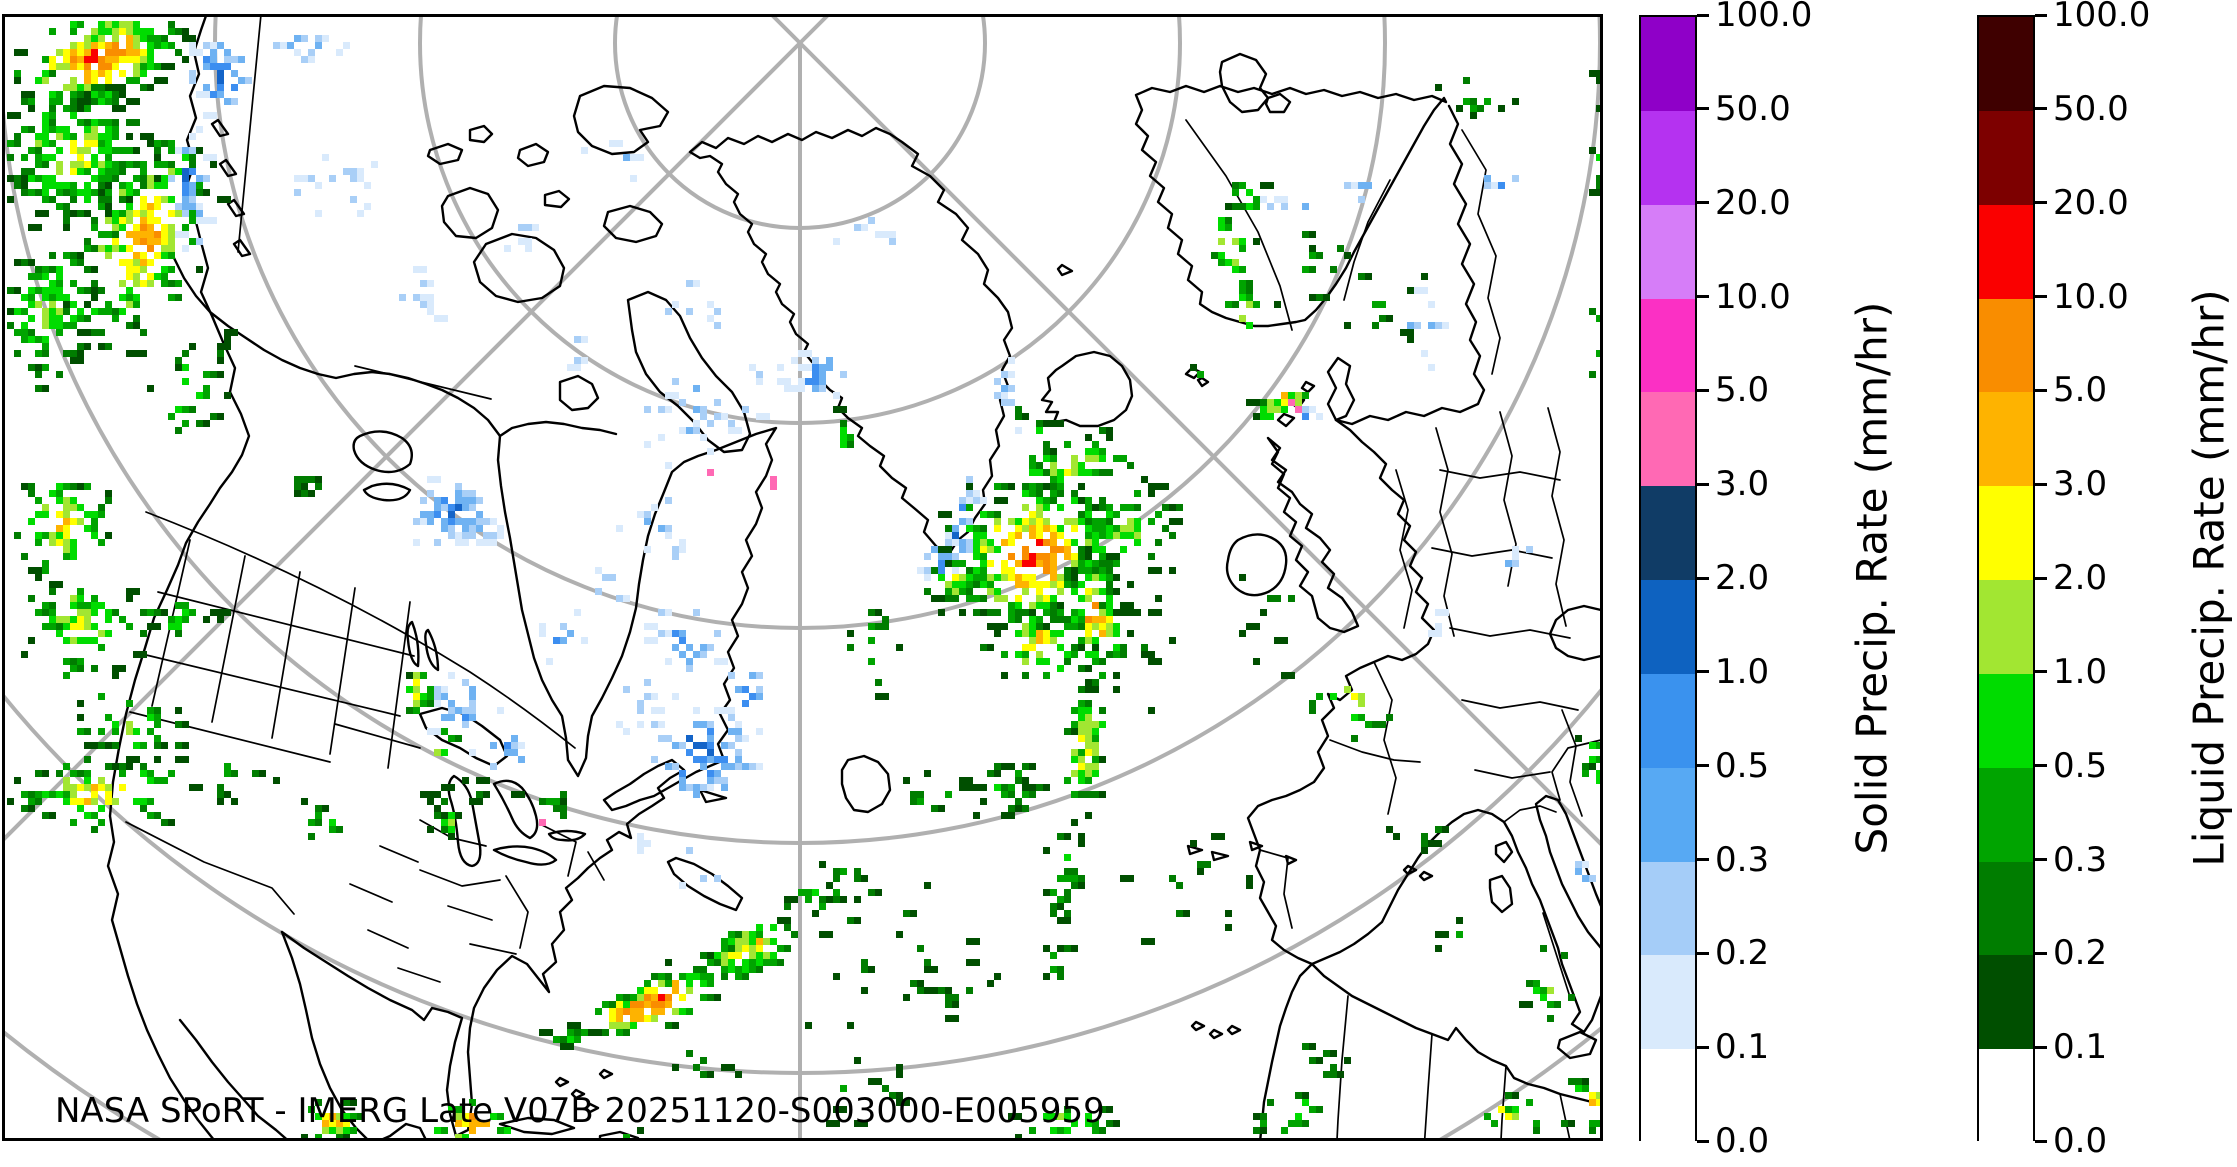 The image size is (2237, 1167). I want to click on liquid-precip-colorbar, so click(2006, 579).